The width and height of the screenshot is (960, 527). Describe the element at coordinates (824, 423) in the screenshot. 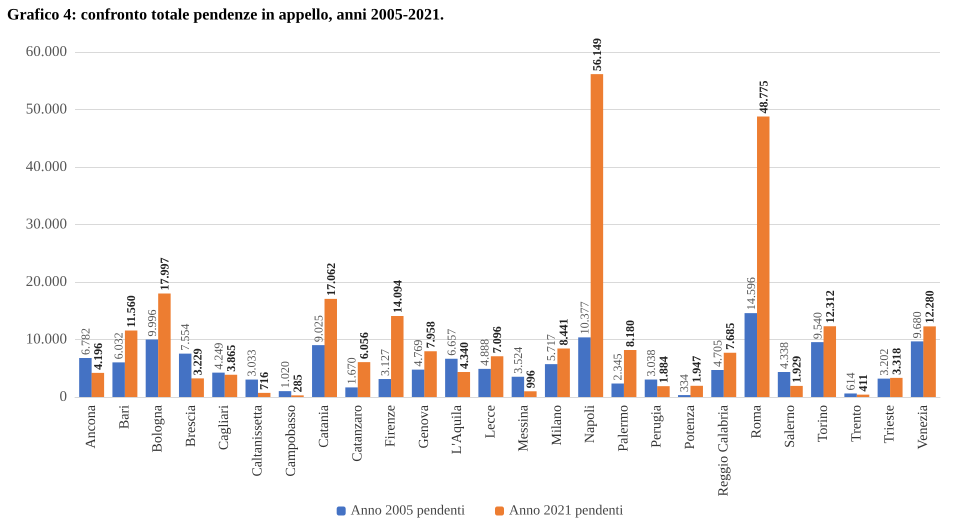

I see `x-tick-label: Torino` at that location.